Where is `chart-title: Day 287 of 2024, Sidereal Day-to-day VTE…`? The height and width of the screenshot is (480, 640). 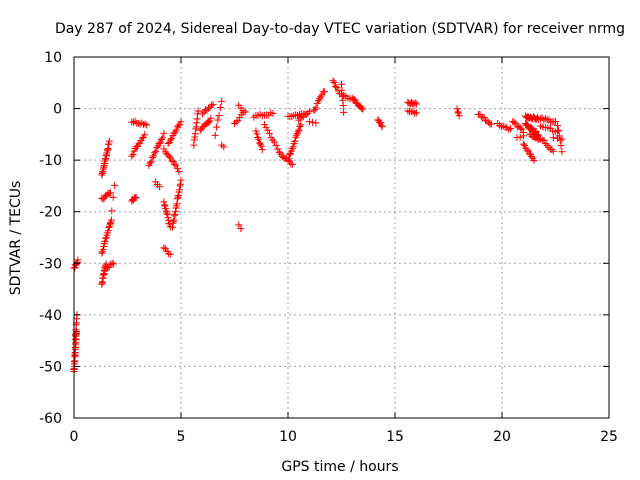 chart-title: Day 287 of 2024, Sidereal Day-to-day VTE… is located at coordinates (340, 29).